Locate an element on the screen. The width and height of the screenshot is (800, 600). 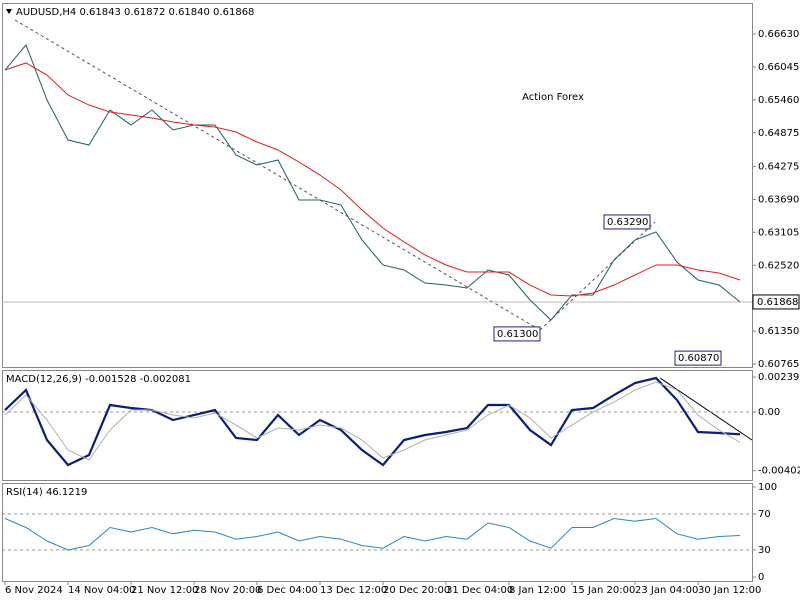
watermark: Action Forex is located at coordinates (553, 97).